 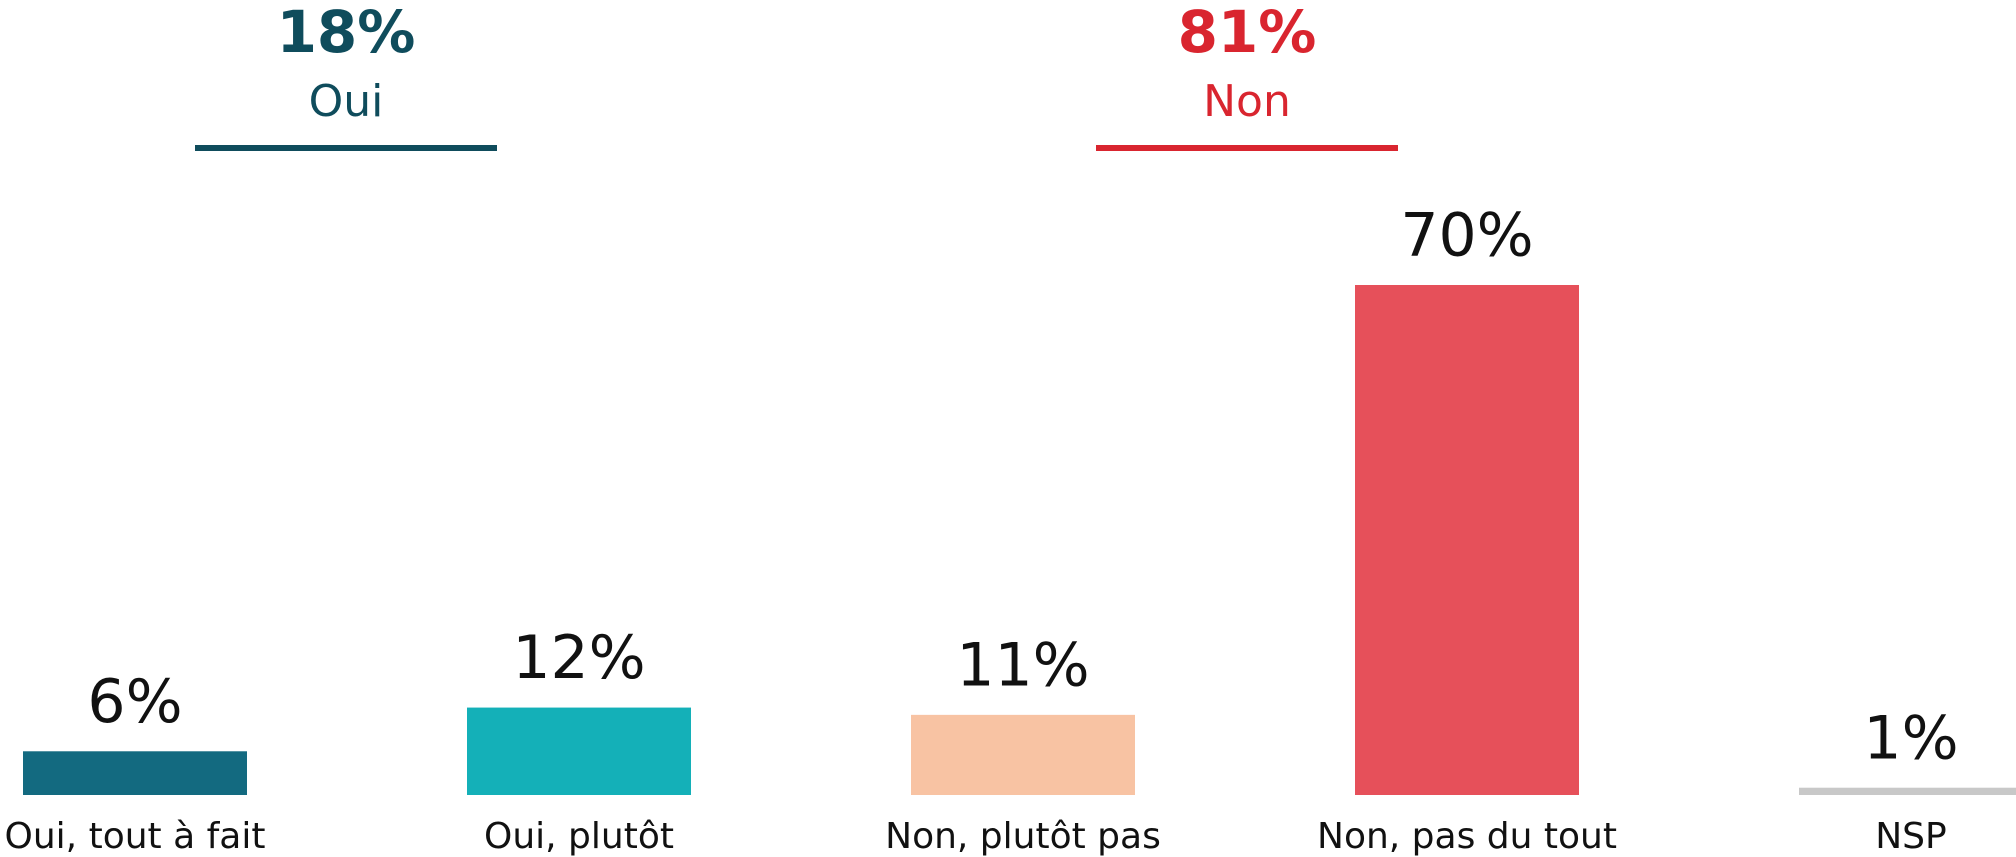 I want to click on group-total: 81%, so click(x=1247, y=33).